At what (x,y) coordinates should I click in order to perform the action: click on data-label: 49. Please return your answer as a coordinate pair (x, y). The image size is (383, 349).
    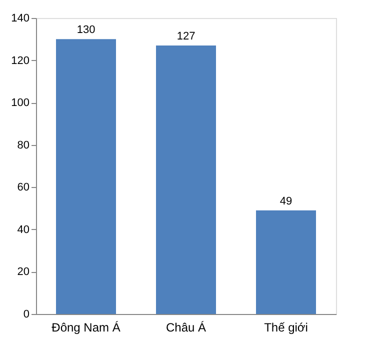
    Looking at the image, I should click on (286, 201).